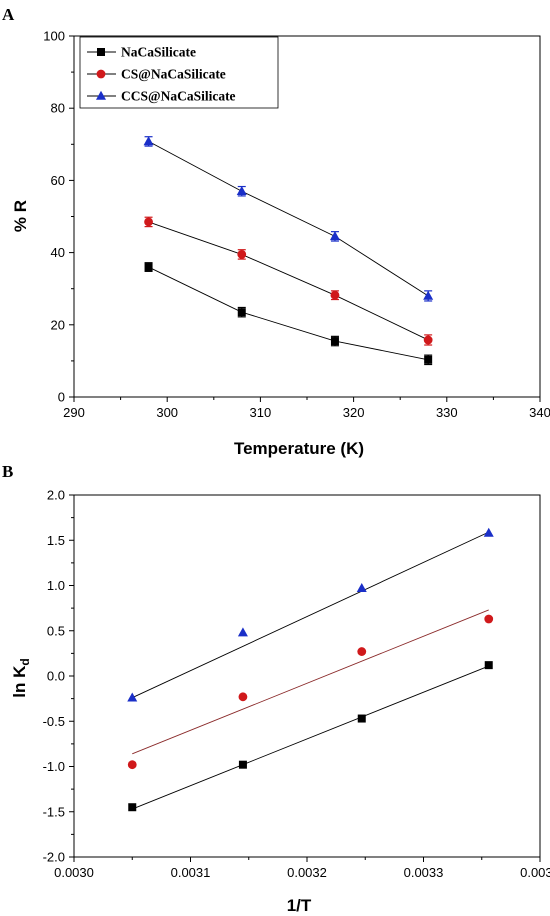 The width and height of the screenshot is (550, 916). Describe the element at coordinates (167, 412) in the screenshot. I see `panel-a-x-tick-label: 300` at that location.